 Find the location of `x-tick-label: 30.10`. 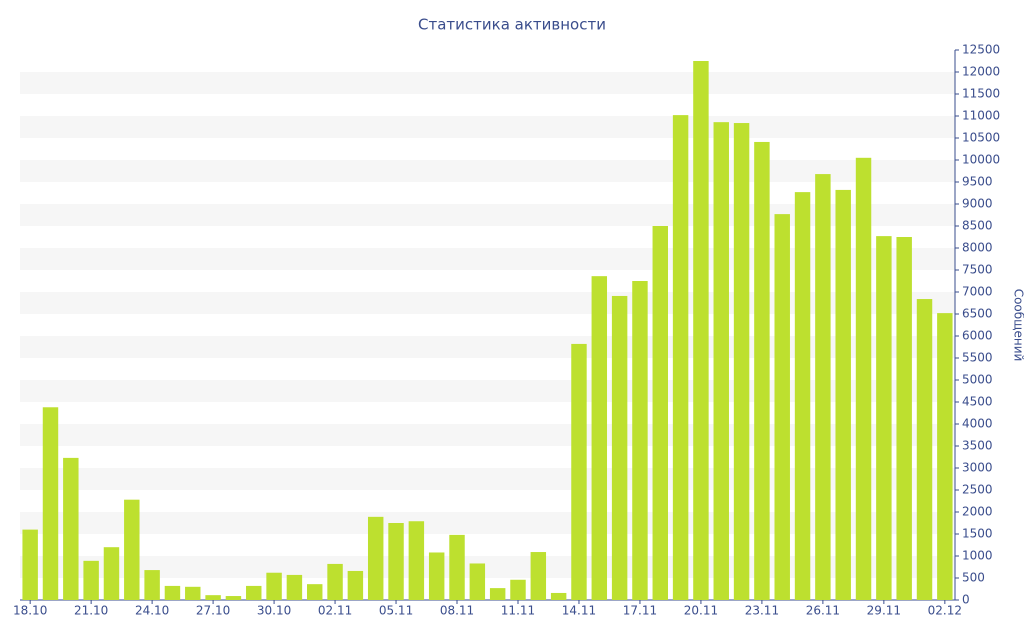

x-tick-label: 30.10 is located at coordinates (274, 611).